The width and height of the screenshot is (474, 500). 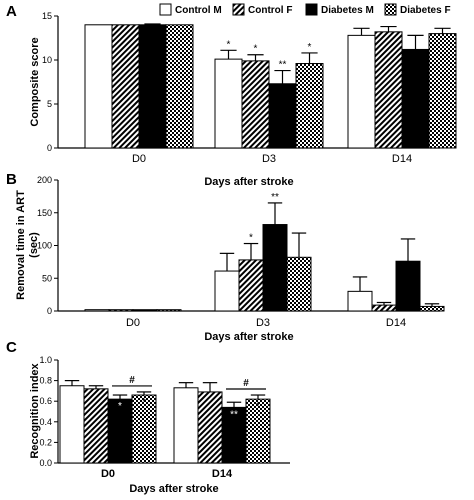 What do you see at coordinates (45, 401) in the screenshot?
I see `y-tick-label: 0.6` at bounding box center [45, 401].